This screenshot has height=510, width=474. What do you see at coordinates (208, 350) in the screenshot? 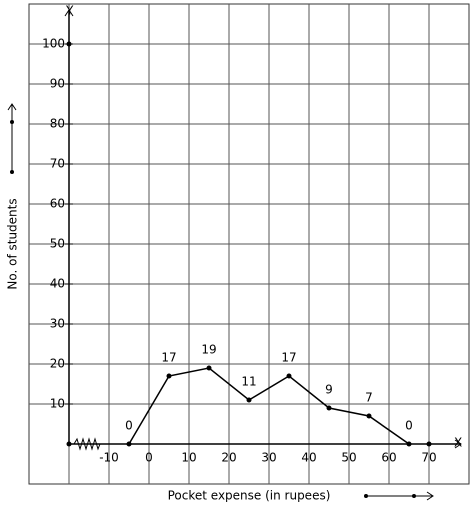
I see `data-label: 19` at bounding box center [208, 350].